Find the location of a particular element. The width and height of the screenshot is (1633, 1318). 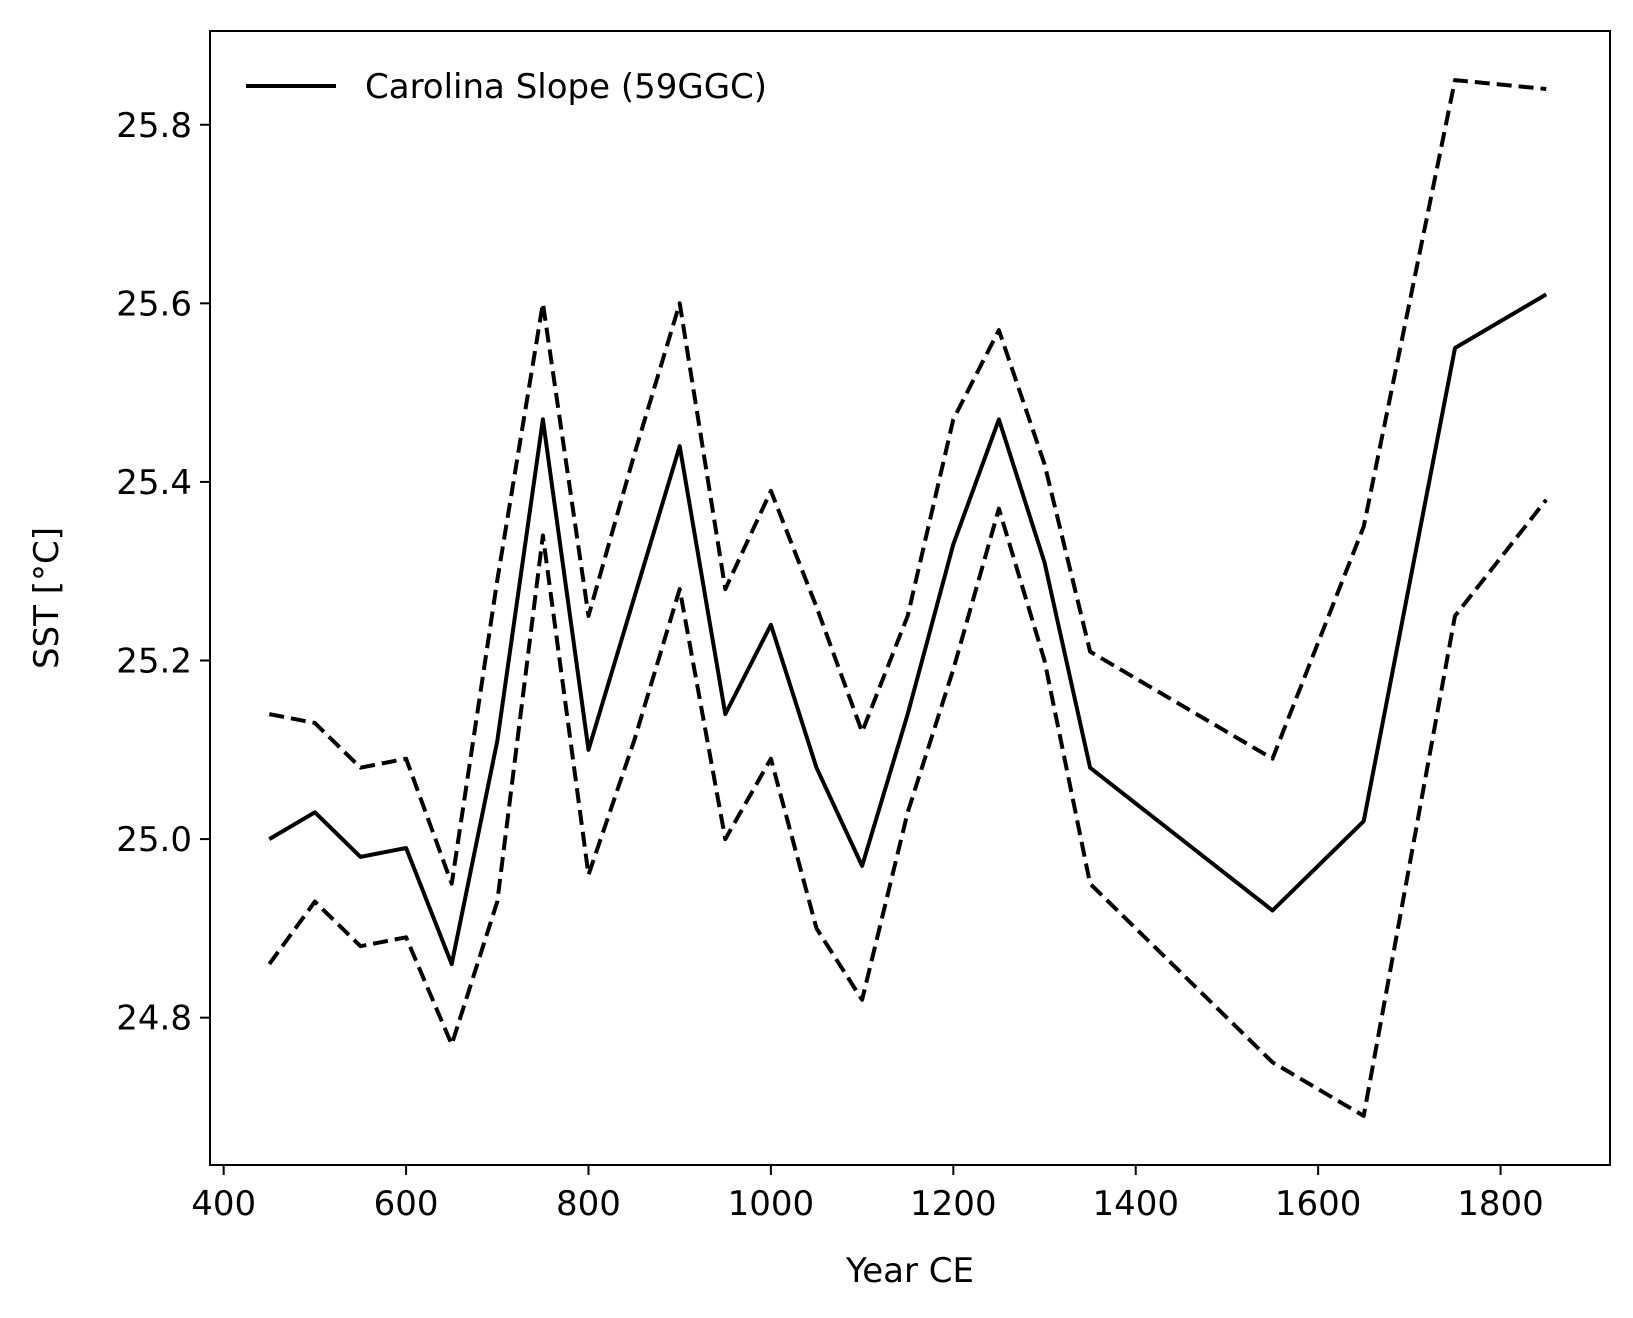

x-tick-label: 1400 is located at coordinates (1135, 1204).